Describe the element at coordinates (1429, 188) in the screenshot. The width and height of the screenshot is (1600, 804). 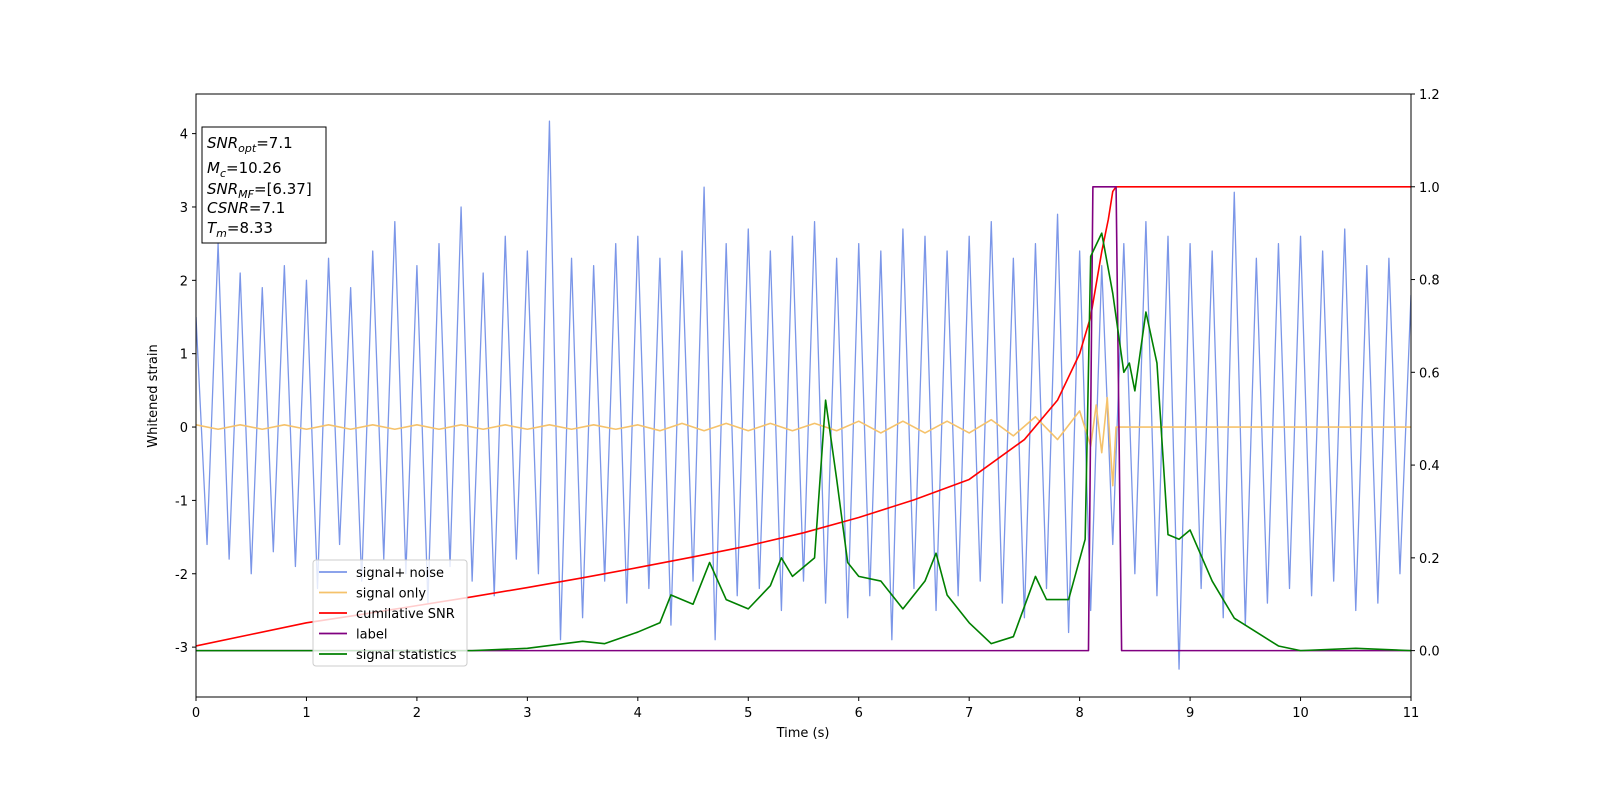
I see `y2-tick-label: 1.0` at that location.